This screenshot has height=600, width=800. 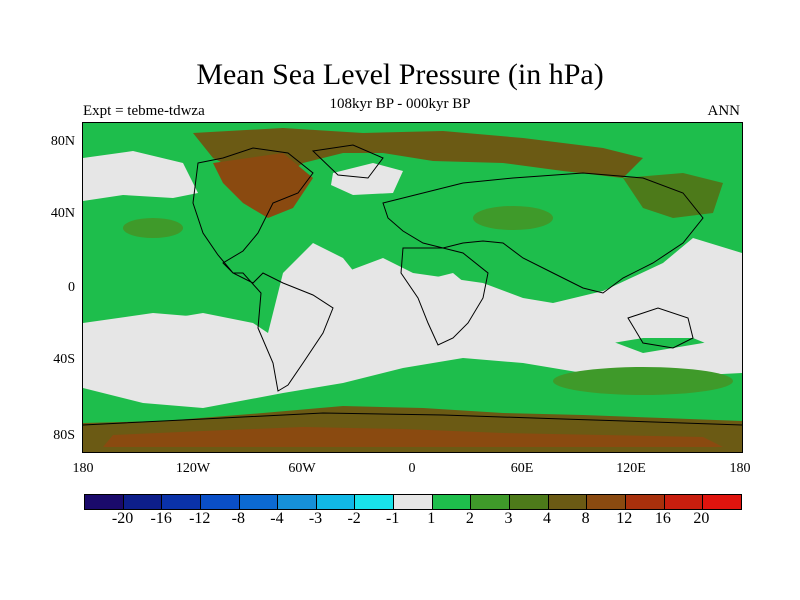 What do you see at coordinates (393, 518) in the screenshot?
I see `legend-label: -1` at bounding box center [393, 518].